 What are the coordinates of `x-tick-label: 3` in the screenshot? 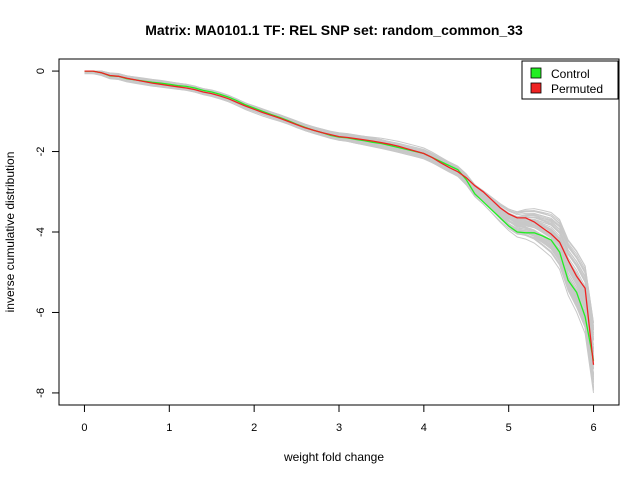 It's located at (339, 428).